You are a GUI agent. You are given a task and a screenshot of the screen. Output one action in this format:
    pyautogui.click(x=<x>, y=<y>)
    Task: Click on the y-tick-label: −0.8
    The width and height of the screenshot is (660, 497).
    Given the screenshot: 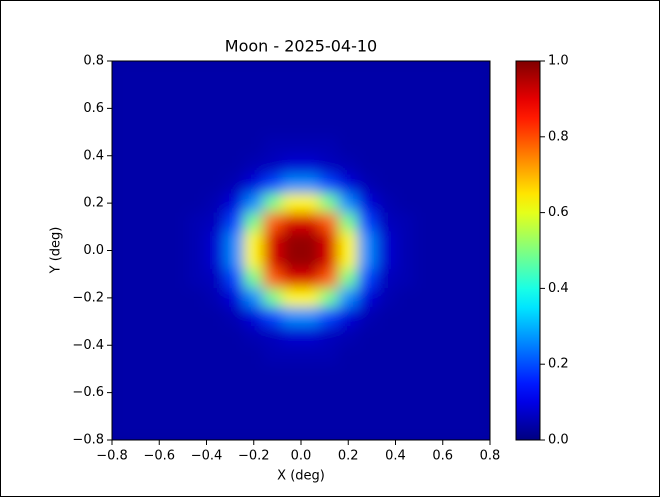 What is the action you would take?
    pyautogui.click(x=88, y=440)
    